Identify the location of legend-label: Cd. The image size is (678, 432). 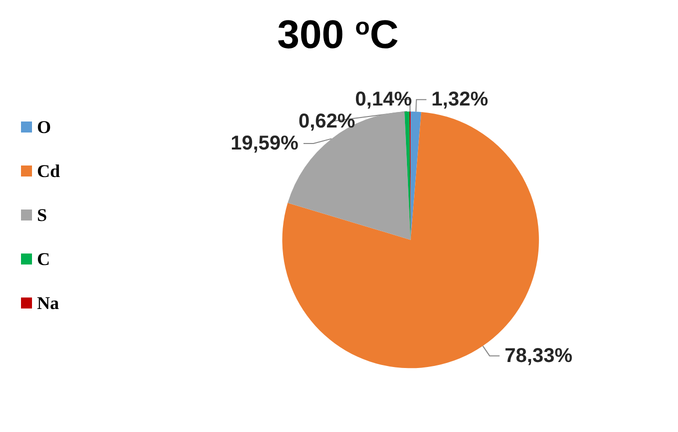
(48, 171).